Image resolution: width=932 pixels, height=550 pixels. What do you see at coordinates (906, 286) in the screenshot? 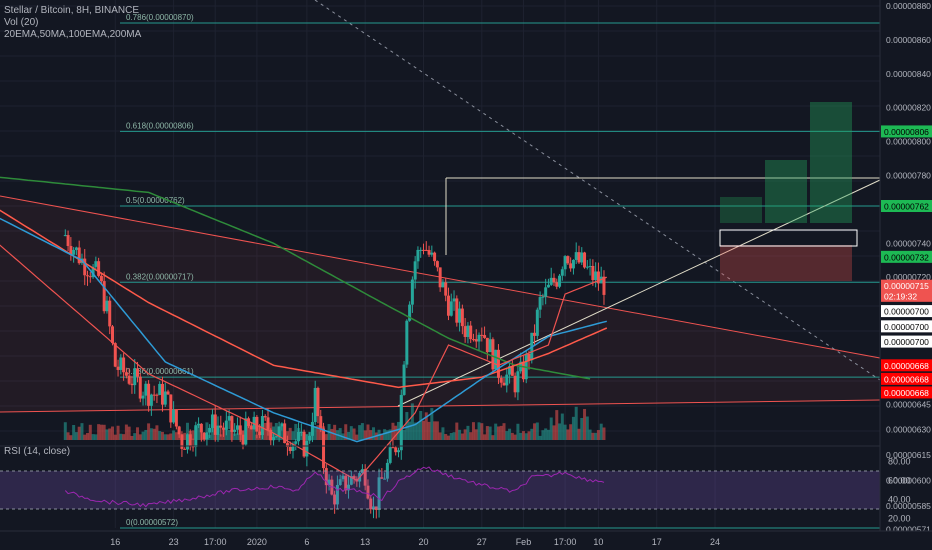
I see `price-badge-label: 0.00000715` at bounding box center [906, 286].